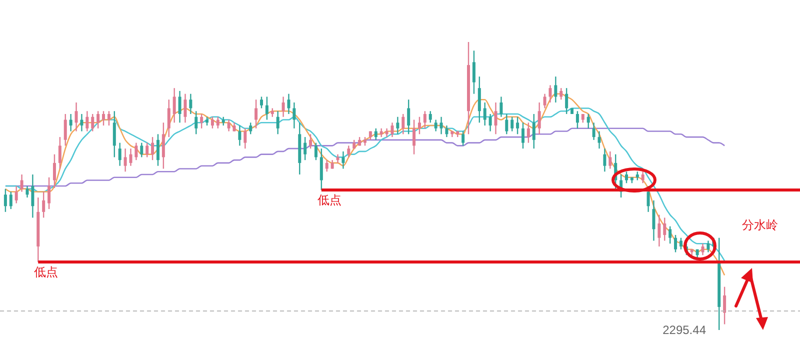  I want to click on text: 分水岭, so click(760, 225).